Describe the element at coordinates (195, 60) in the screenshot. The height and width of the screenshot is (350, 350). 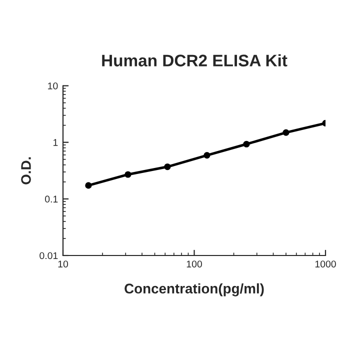
I see `chart-title: Human DCR2 ELISA Kit` at that location.